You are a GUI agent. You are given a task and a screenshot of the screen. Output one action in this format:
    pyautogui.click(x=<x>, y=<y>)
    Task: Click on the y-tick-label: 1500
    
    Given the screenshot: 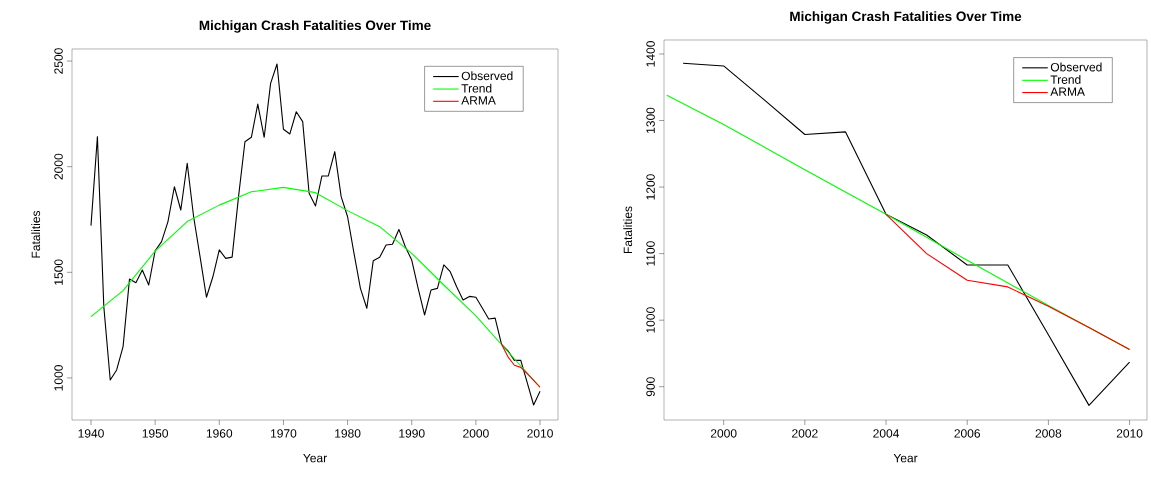 What is the action you would take?
    pyautogui.click(x=58, y=272)
    